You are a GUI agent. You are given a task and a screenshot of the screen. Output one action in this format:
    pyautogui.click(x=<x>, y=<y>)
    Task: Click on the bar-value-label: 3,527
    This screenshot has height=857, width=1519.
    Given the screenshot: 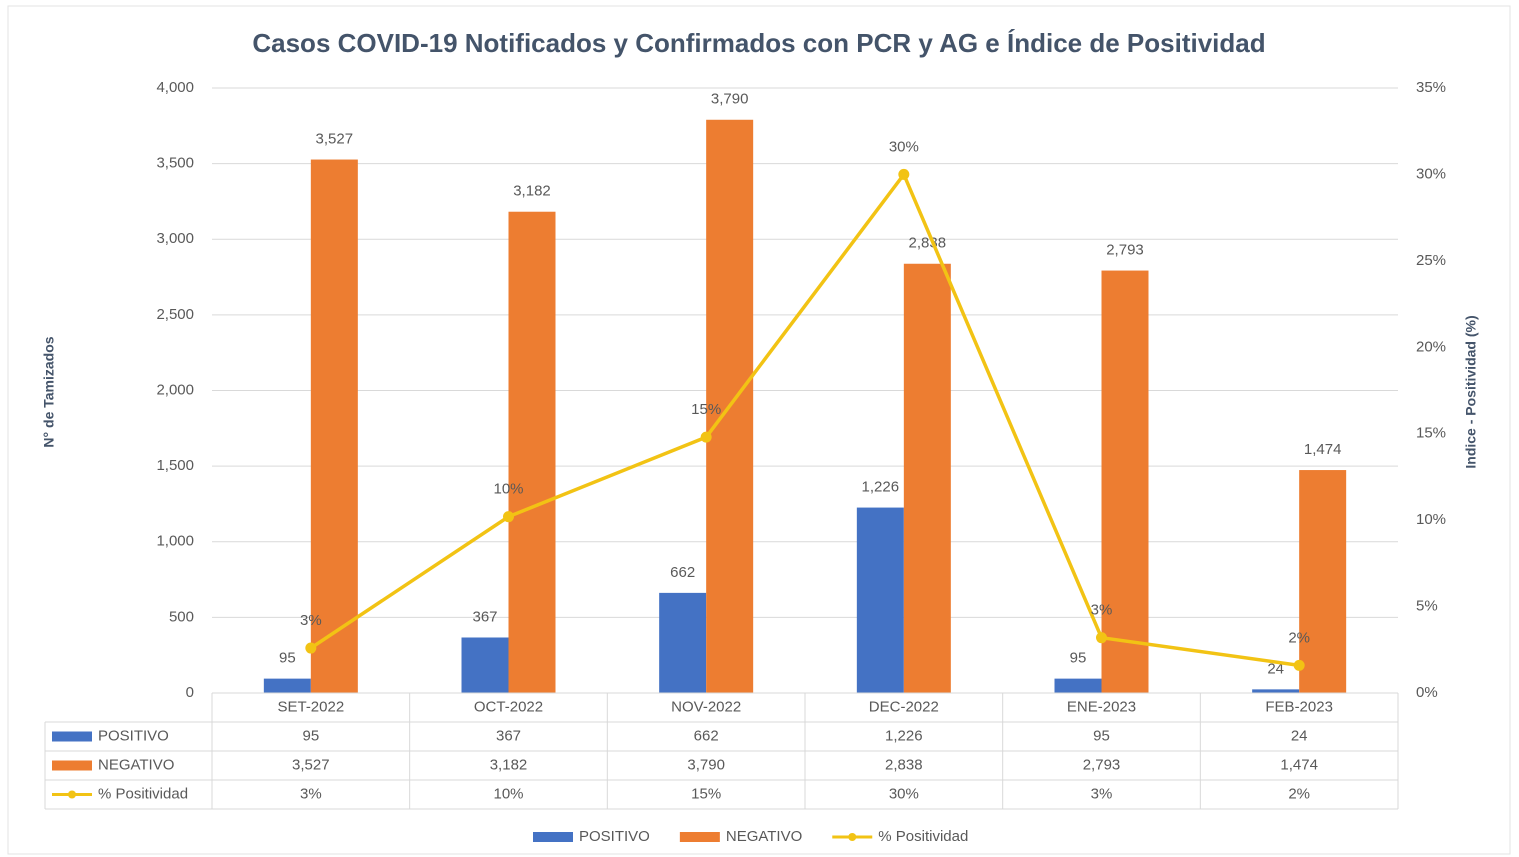 What is the action you would take?
    pyautogui.click(x=335, y=139)
    